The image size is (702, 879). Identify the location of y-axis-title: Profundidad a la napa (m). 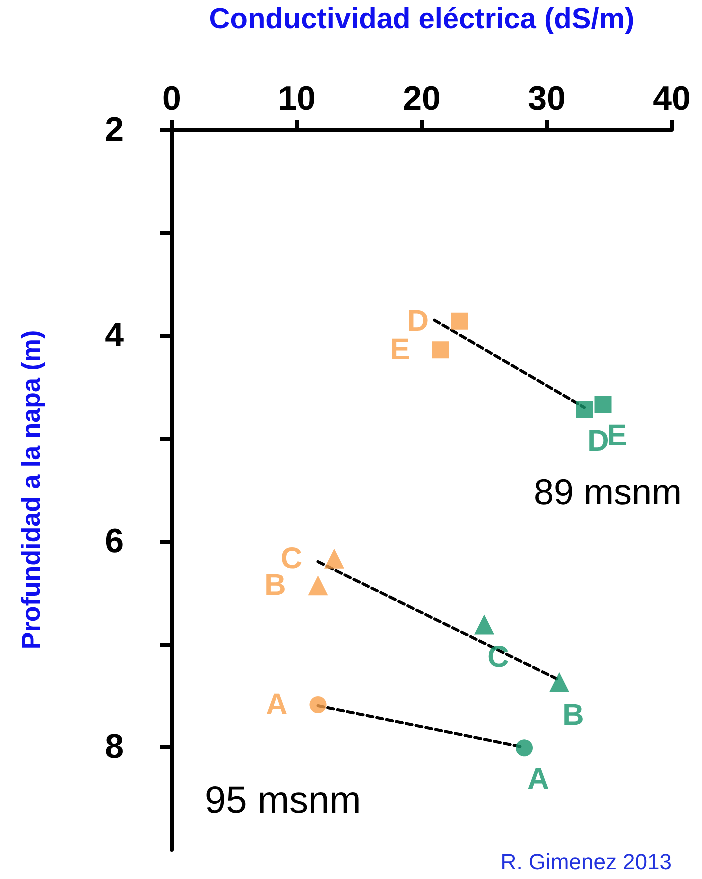
(31, 490).